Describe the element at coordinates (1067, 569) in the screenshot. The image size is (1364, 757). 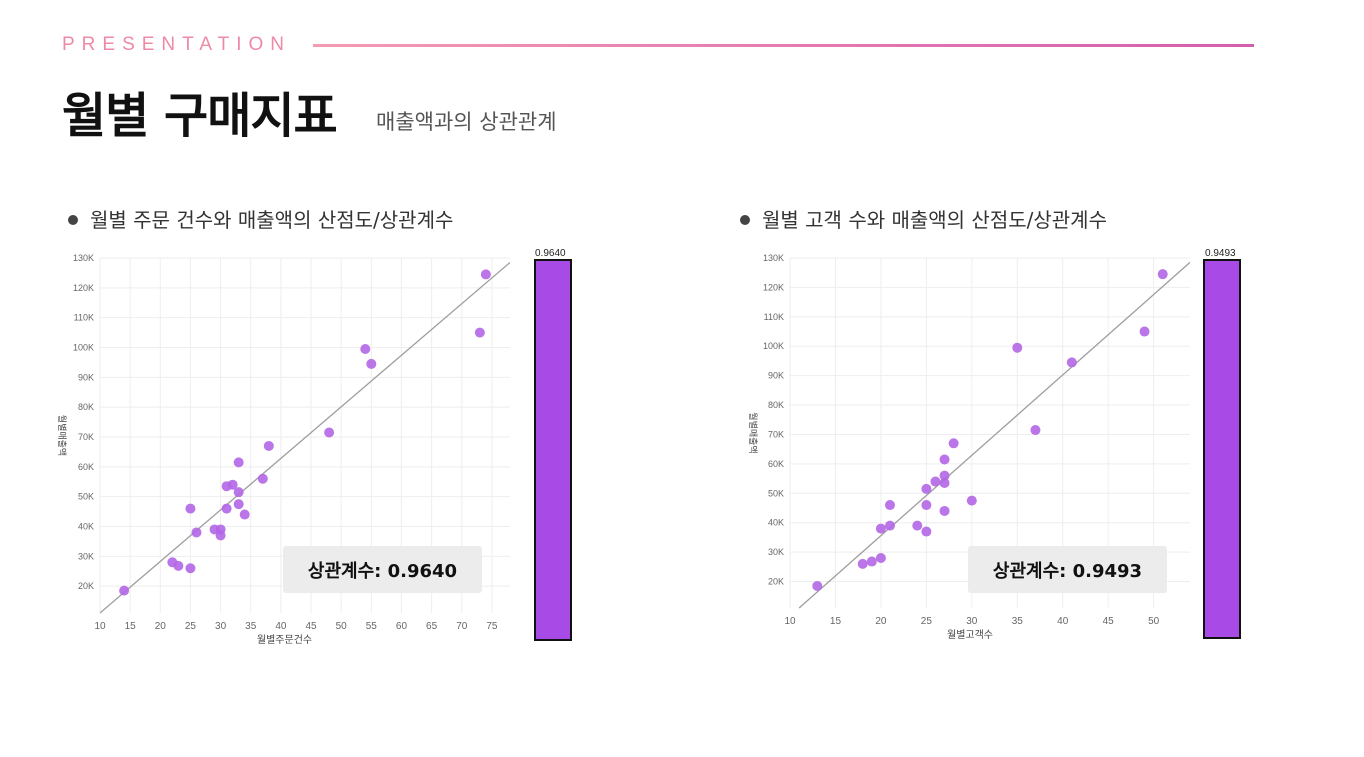
I see `correlation-label-customers: 상관계수: 0.9493` at that location.